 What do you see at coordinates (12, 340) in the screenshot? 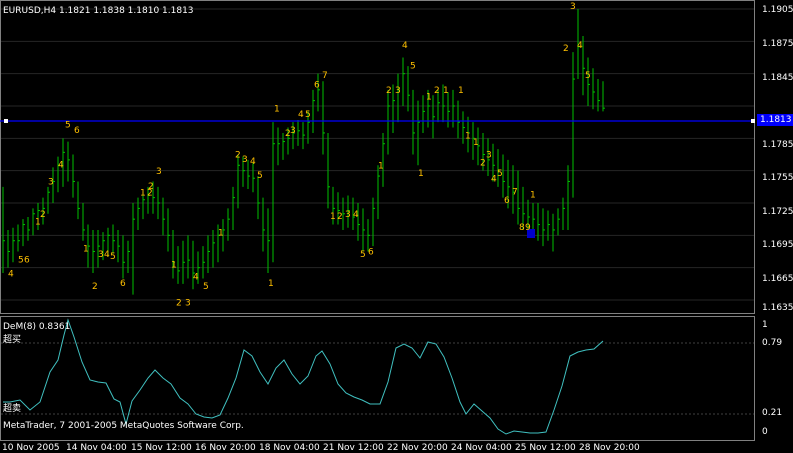
I see `overbought-label: 超买` at bounding box center [12, 340].